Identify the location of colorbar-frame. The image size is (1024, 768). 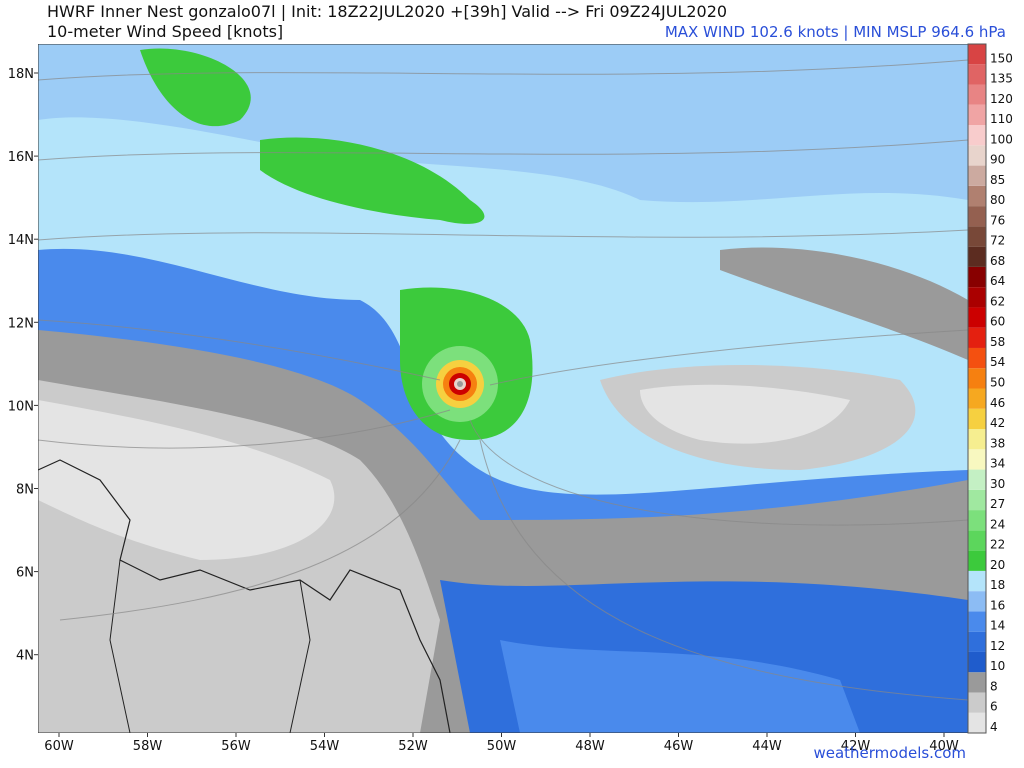
(977, 388).